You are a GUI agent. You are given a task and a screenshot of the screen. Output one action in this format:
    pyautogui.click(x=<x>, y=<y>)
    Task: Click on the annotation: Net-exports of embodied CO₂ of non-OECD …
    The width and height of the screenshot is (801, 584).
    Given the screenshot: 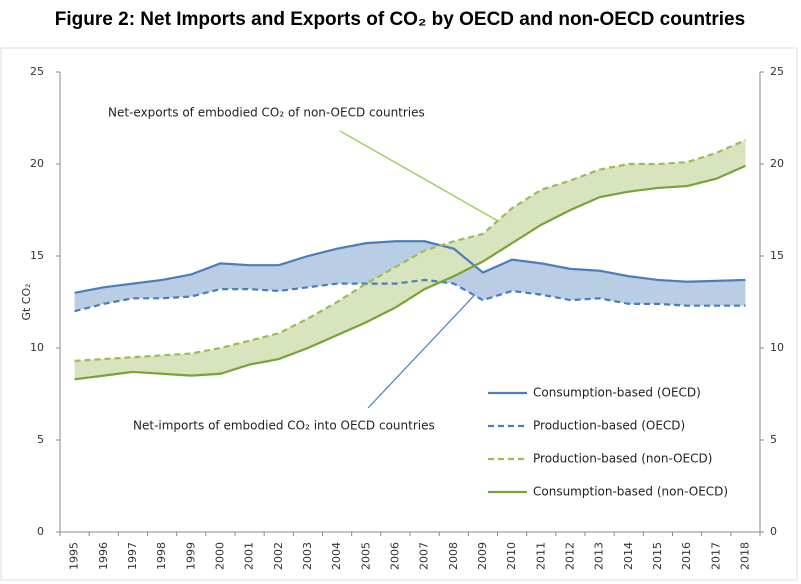 What is the action you would take?
    pyautogui.click(x=266, y=113)
    